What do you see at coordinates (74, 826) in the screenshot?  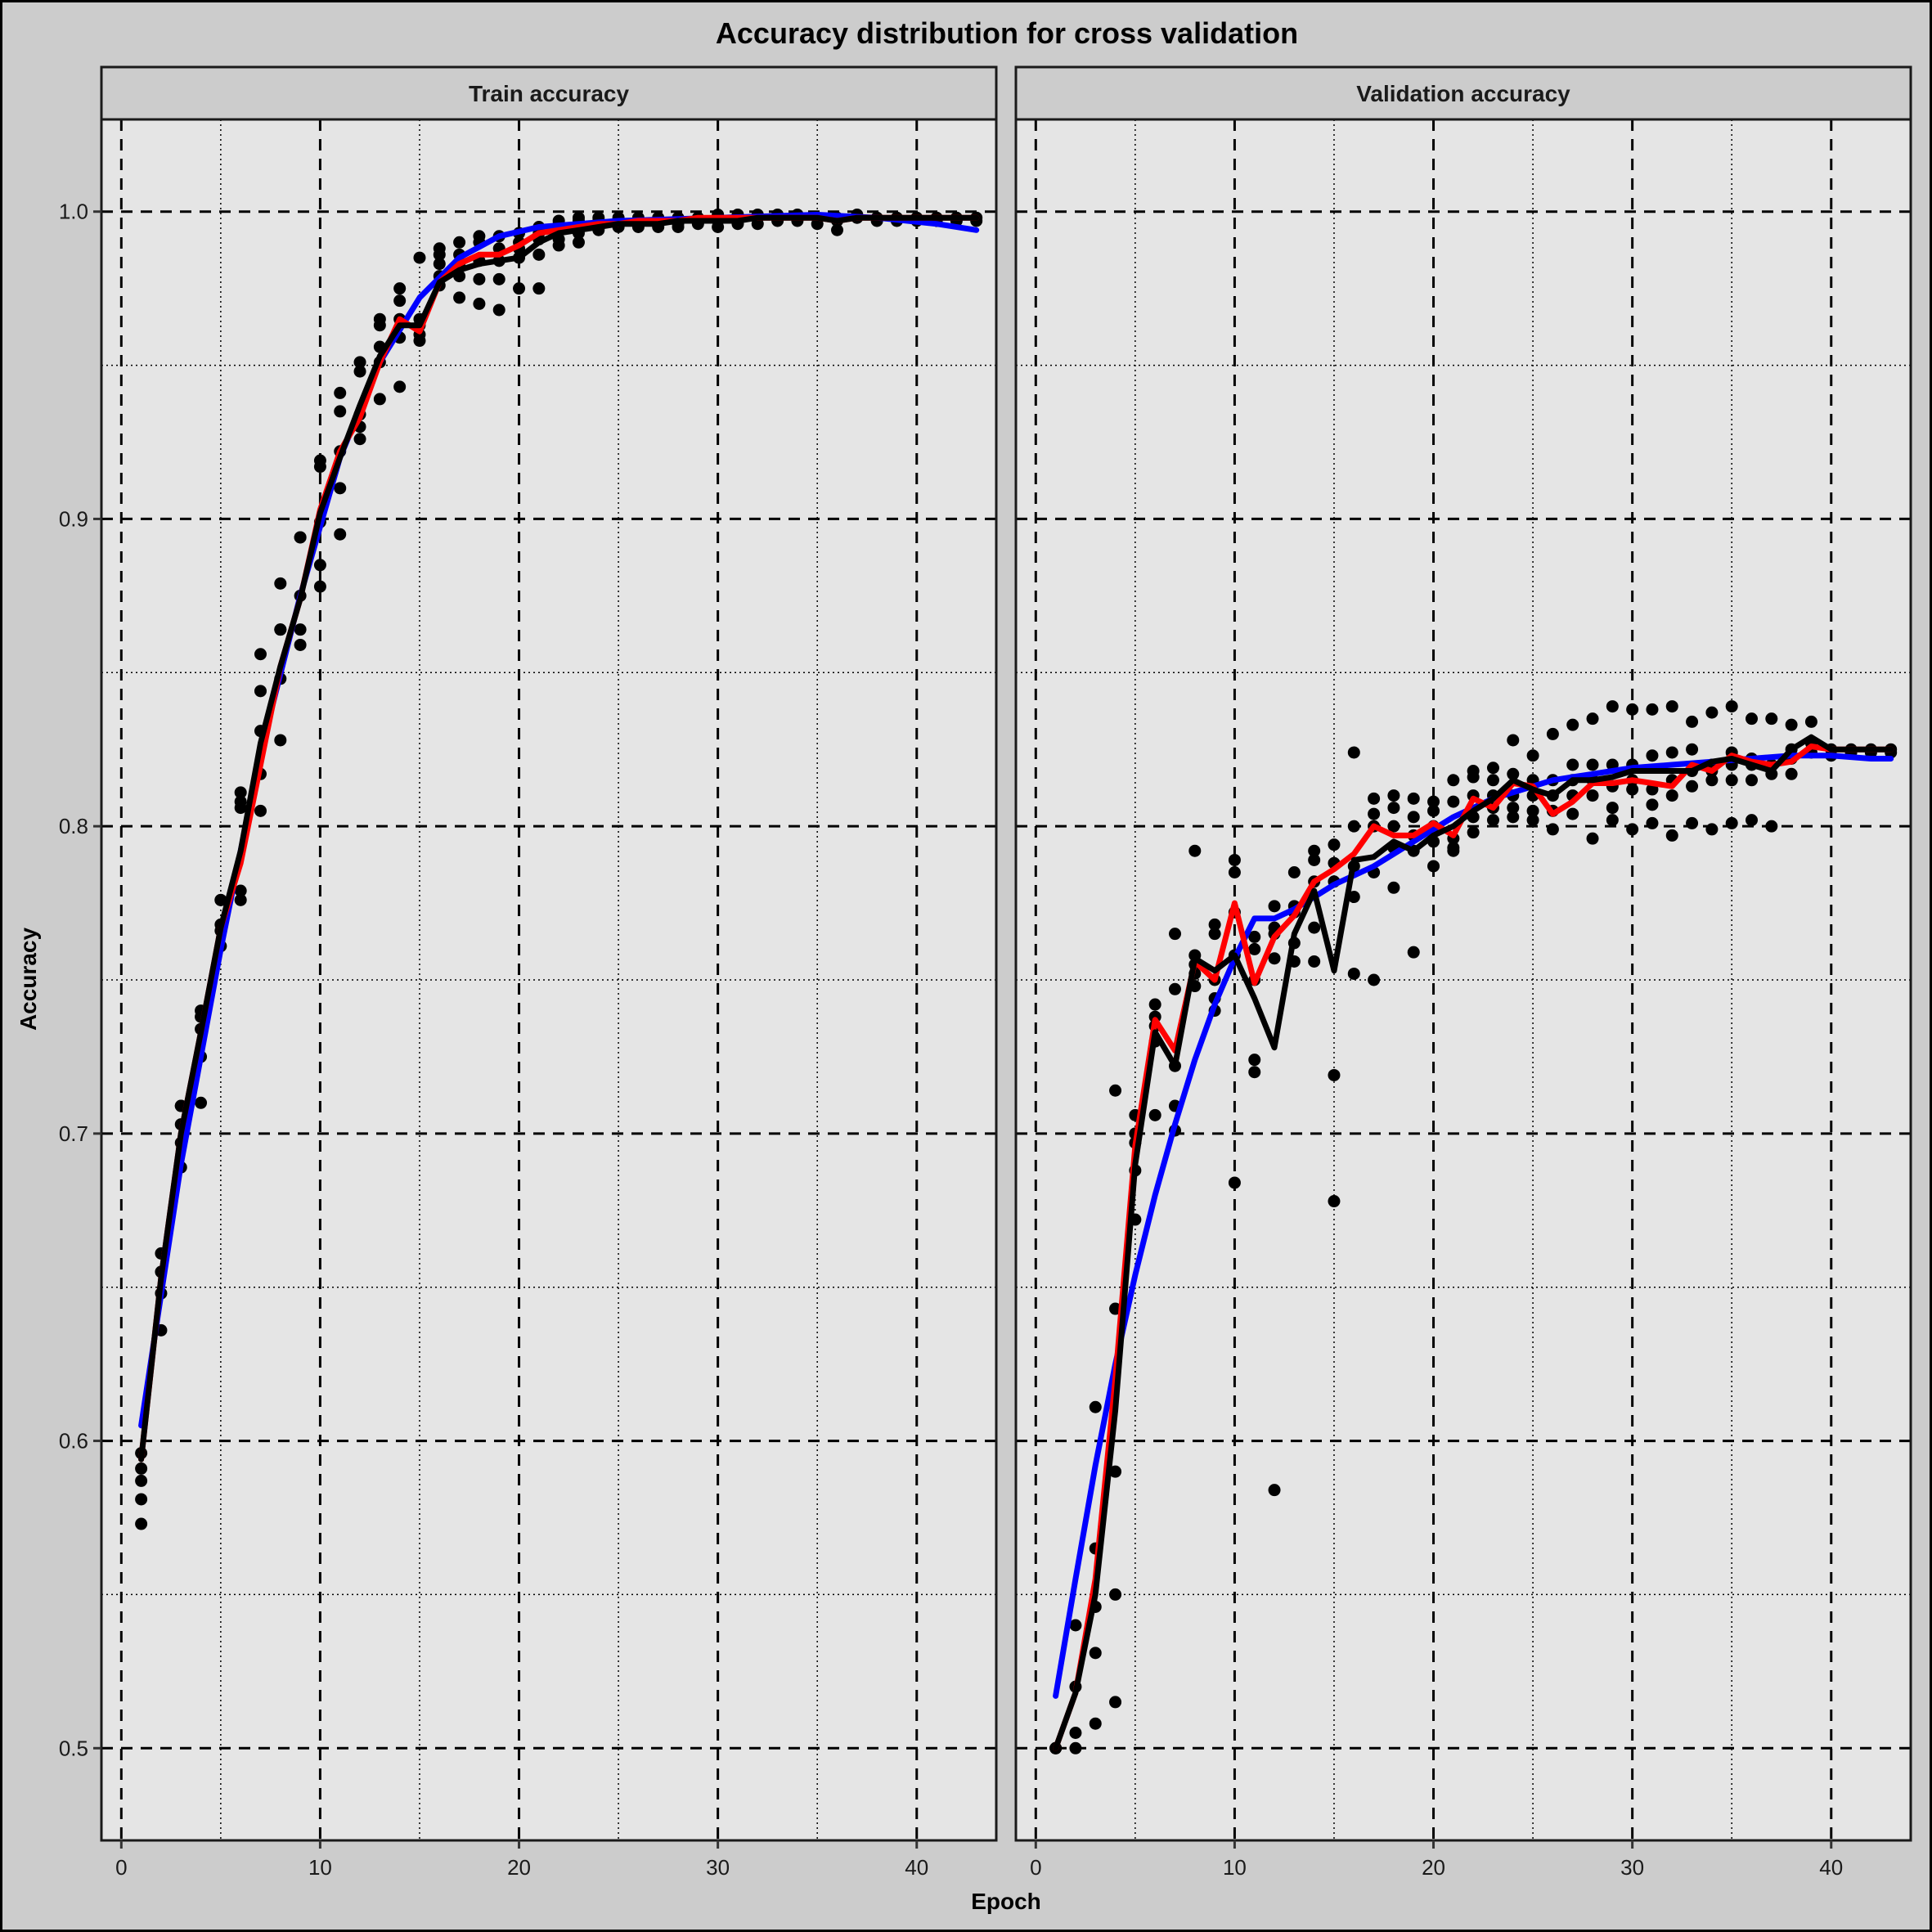 I see `y-tick-label: 0.8` at bounding box center [74, 826].